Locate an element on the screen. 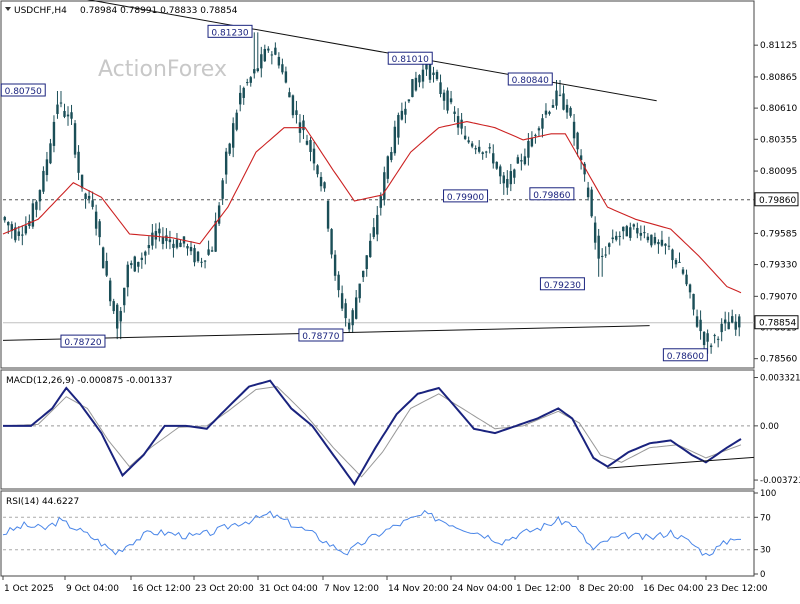  current-price-label: 0.78854 is located at coordinates (776, 322).